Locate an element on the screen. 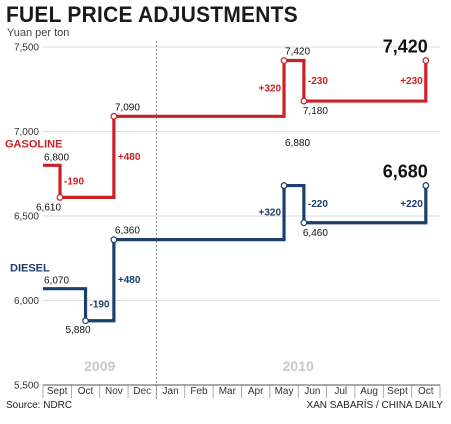 This screenshot has width=451, height=424. change-label: -220 is located at coordinates (318, 204).